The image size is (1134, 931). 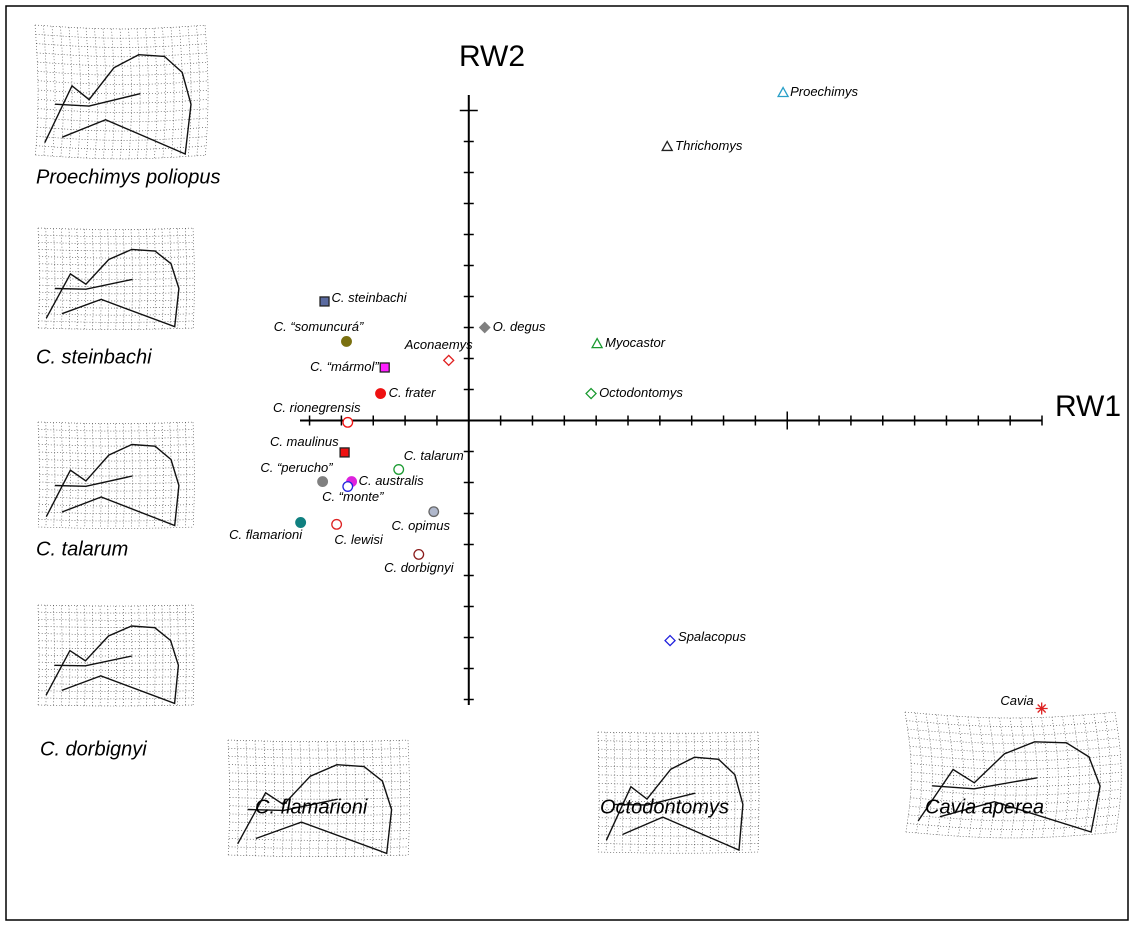 What do you see at coordinates (344, 366) in the screenshot?
I see `point-label: C. “mármol”` at bounding box center [344, 366].